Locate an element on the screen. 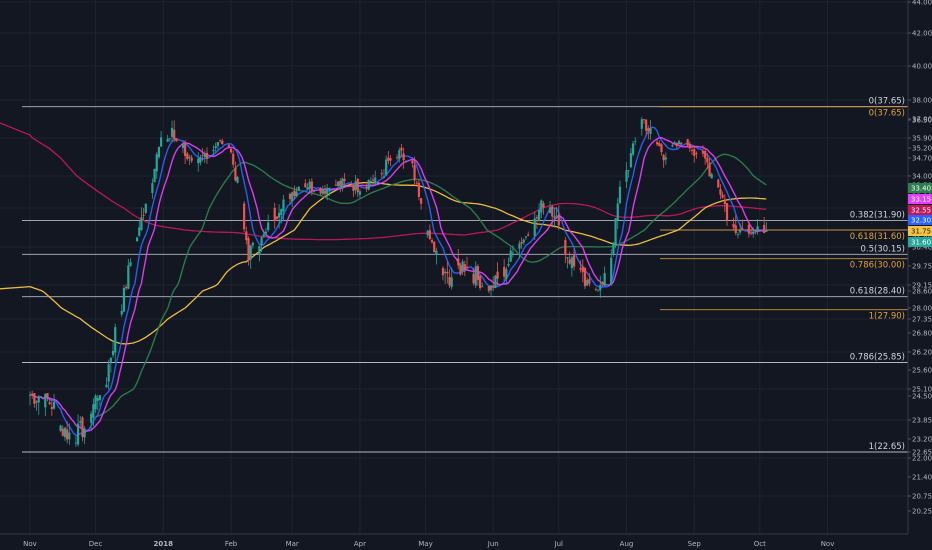  y-tick-label: 38.00 is located at coordinates (922, 101).